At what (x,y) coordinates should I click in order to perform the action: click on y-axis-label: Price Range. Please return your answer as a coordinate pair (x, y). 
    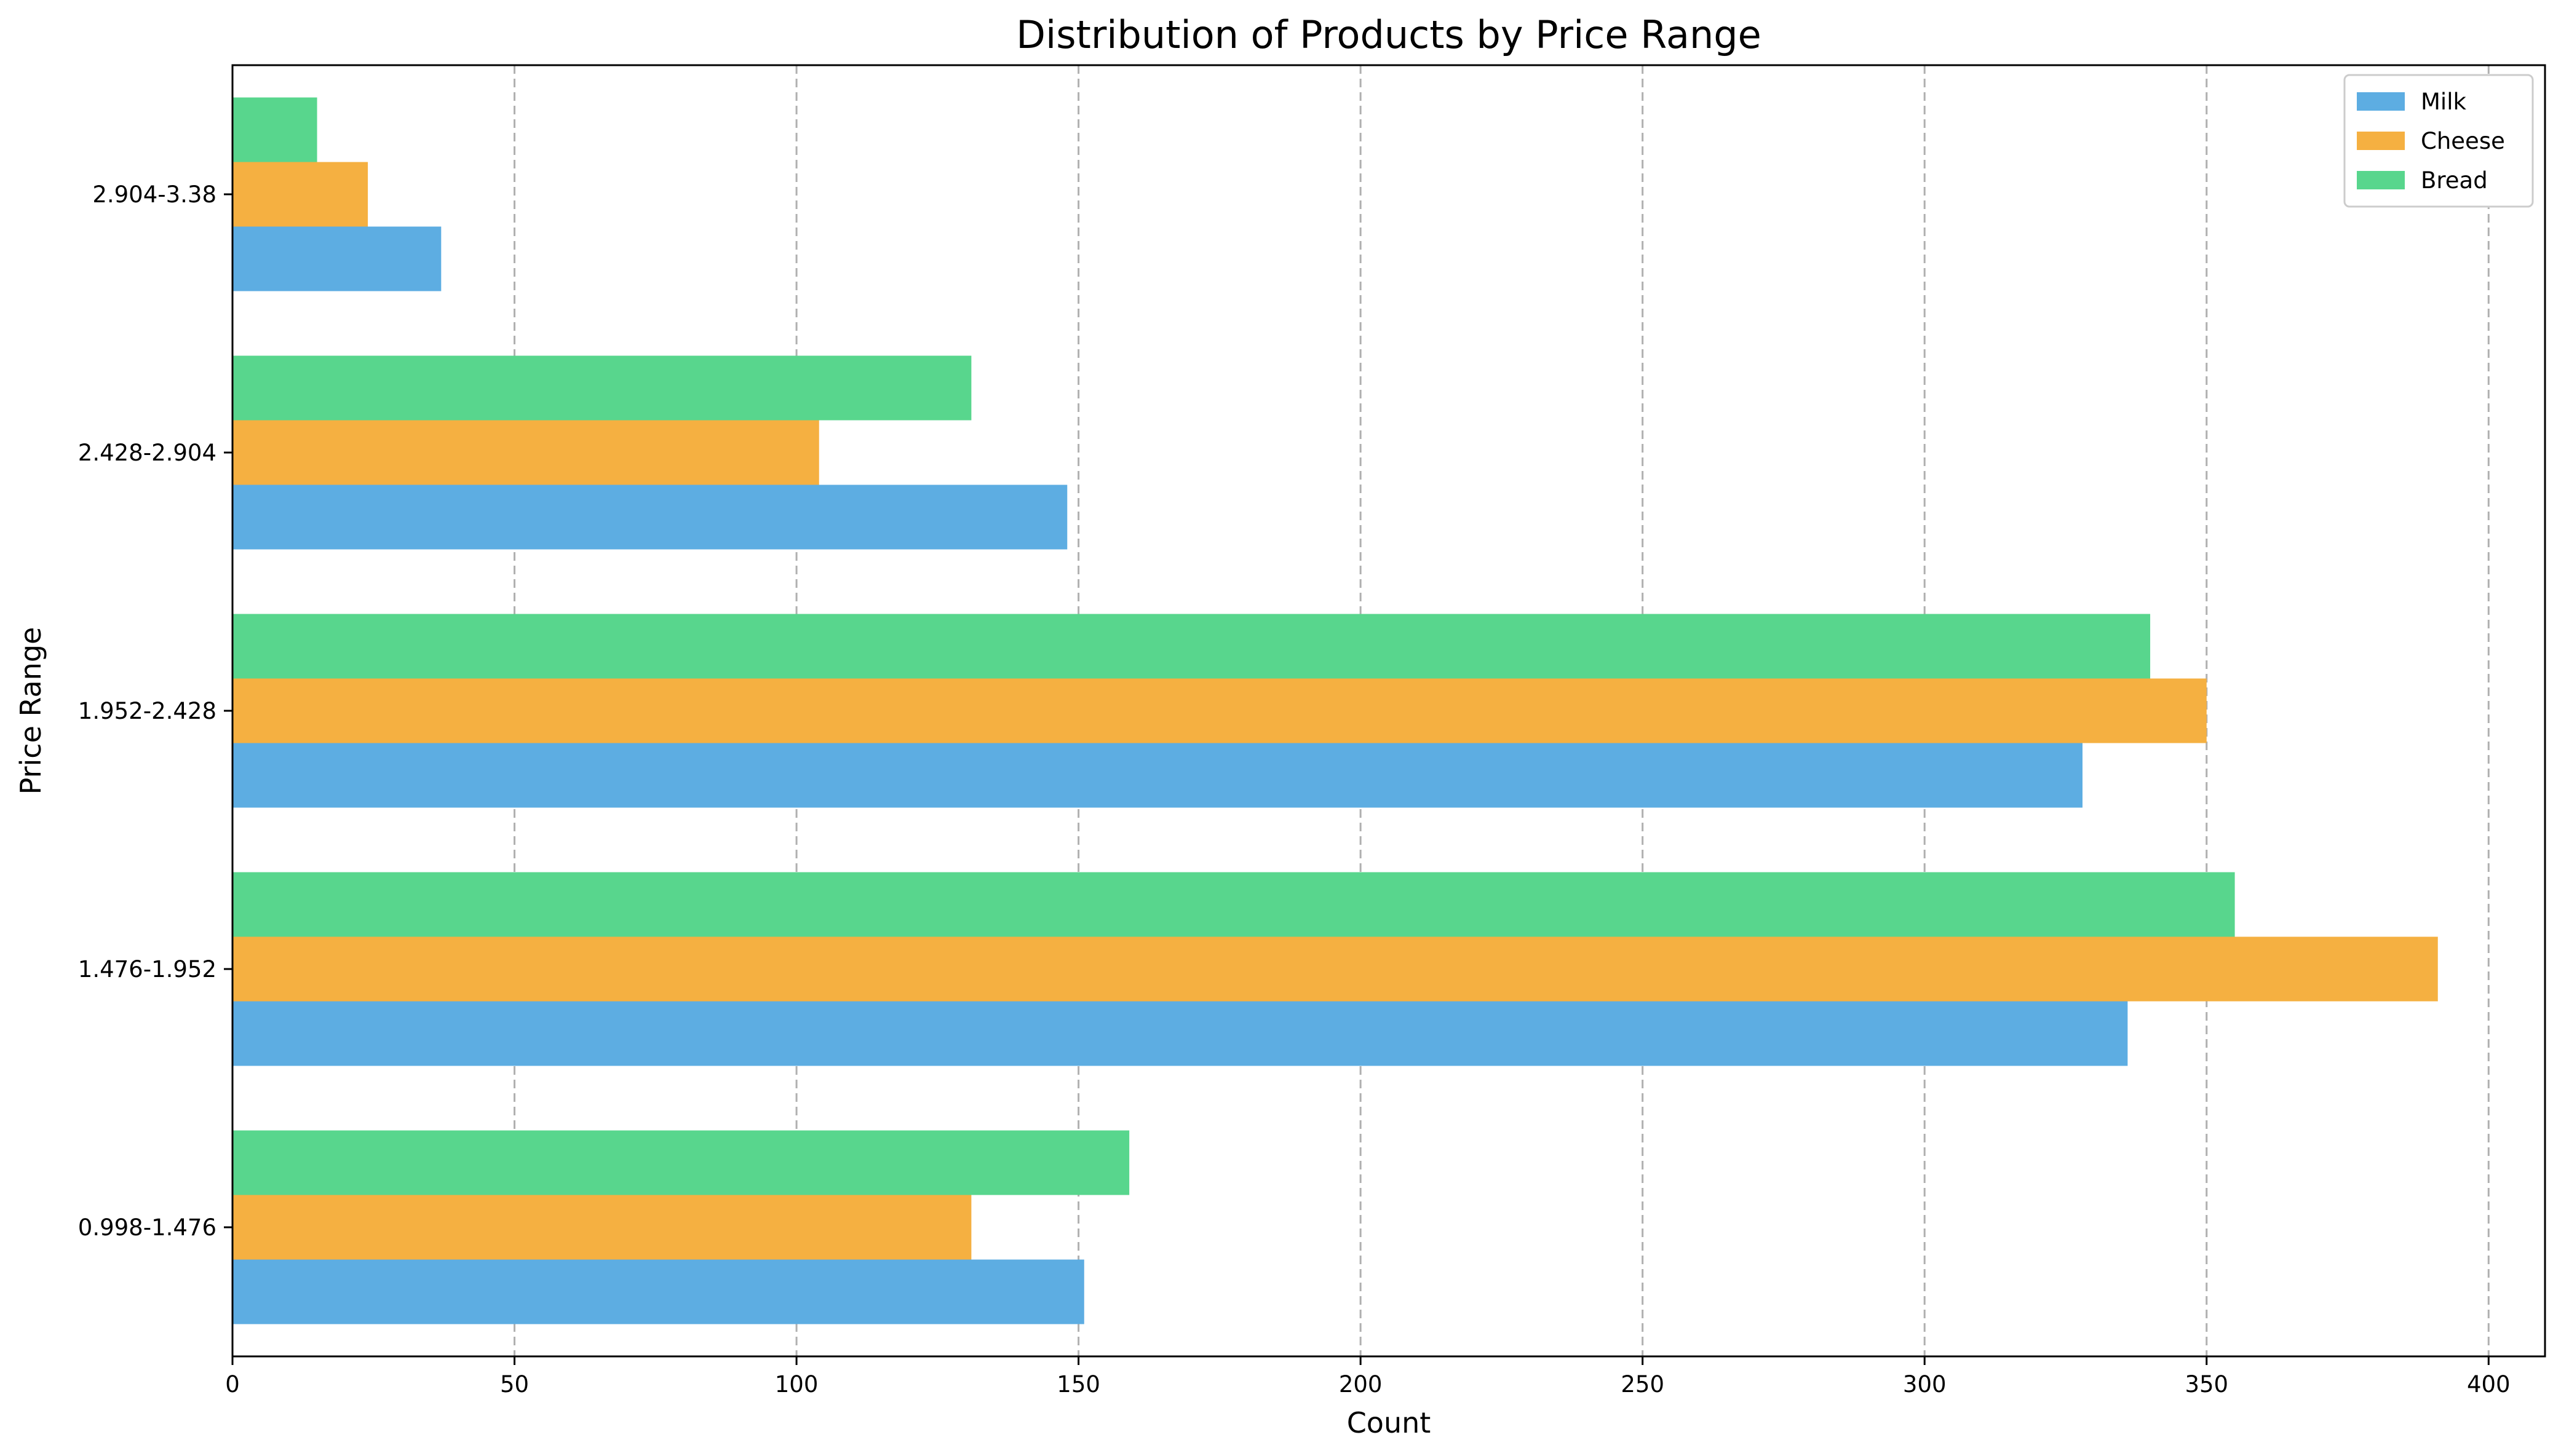
    Looking at the image, I should click on (31, 711).